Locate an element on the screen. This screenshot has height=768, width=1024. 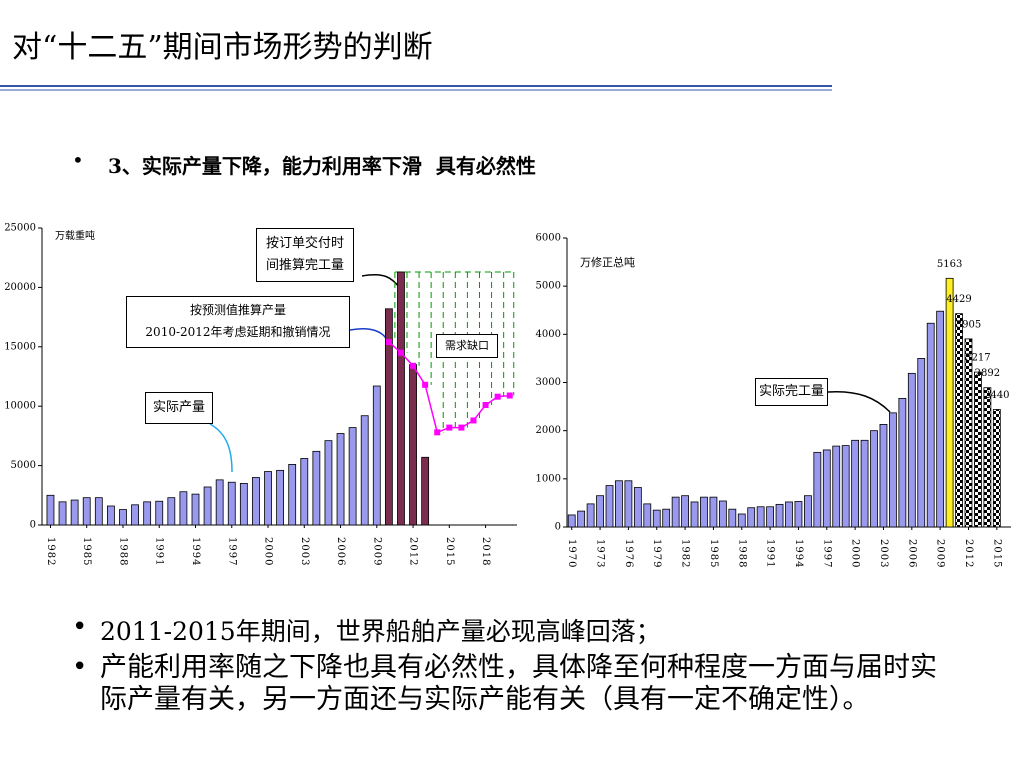
callout-text: 按预测值推算产量 is located at coordinates (237, 310).